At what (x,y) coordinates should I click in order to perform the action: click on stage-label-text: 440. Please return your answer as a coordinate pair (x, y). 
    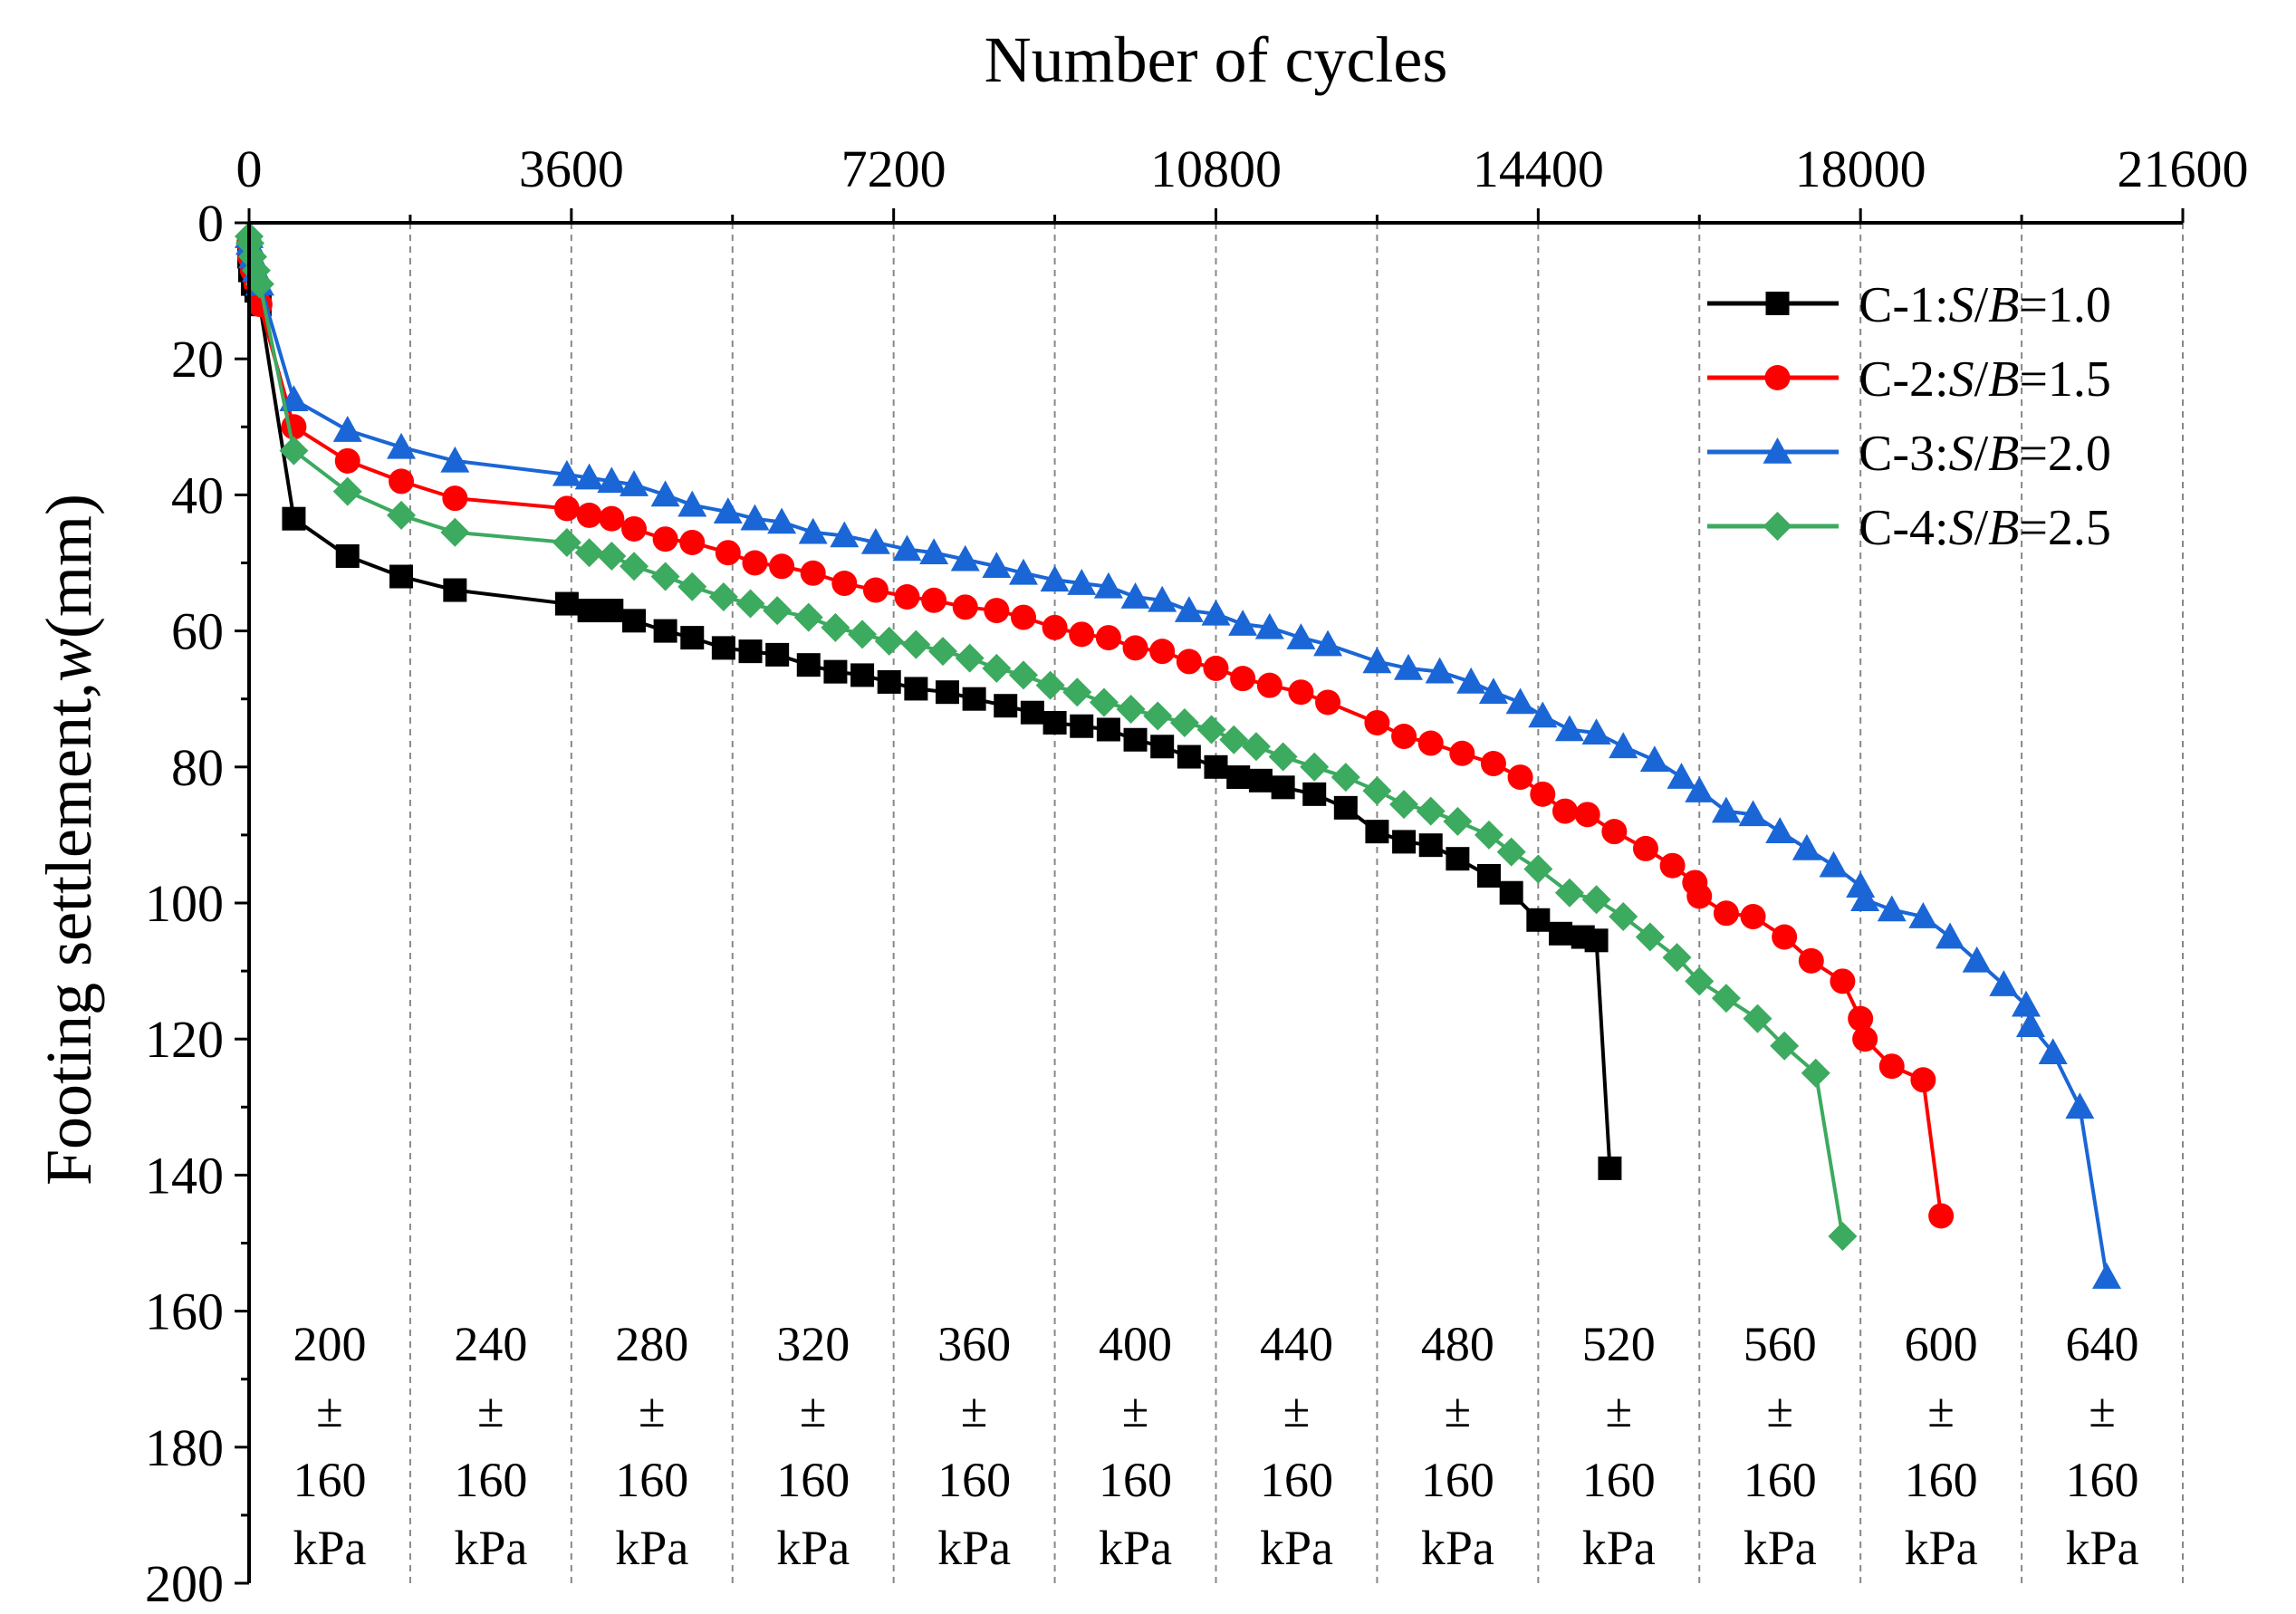
    Looking at the image, I should click on (1296, 1344).